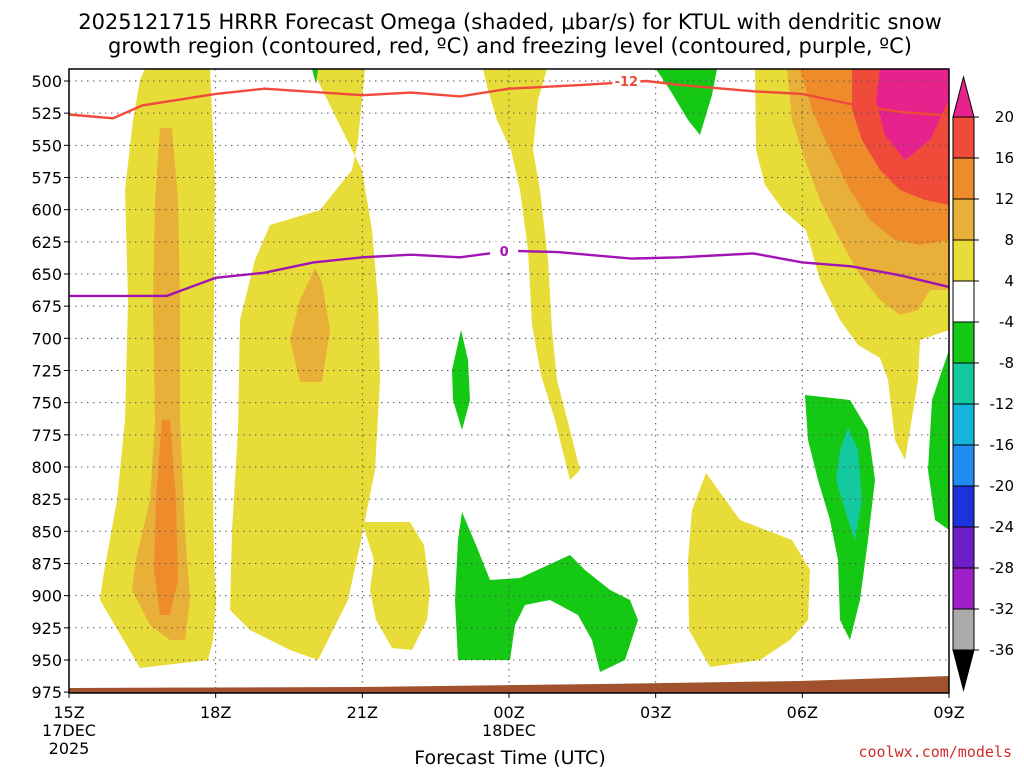  Describe the element at coordinates (509, 730) in the screenshot. I see `x-tick-date-label: 18DEC` at that location.